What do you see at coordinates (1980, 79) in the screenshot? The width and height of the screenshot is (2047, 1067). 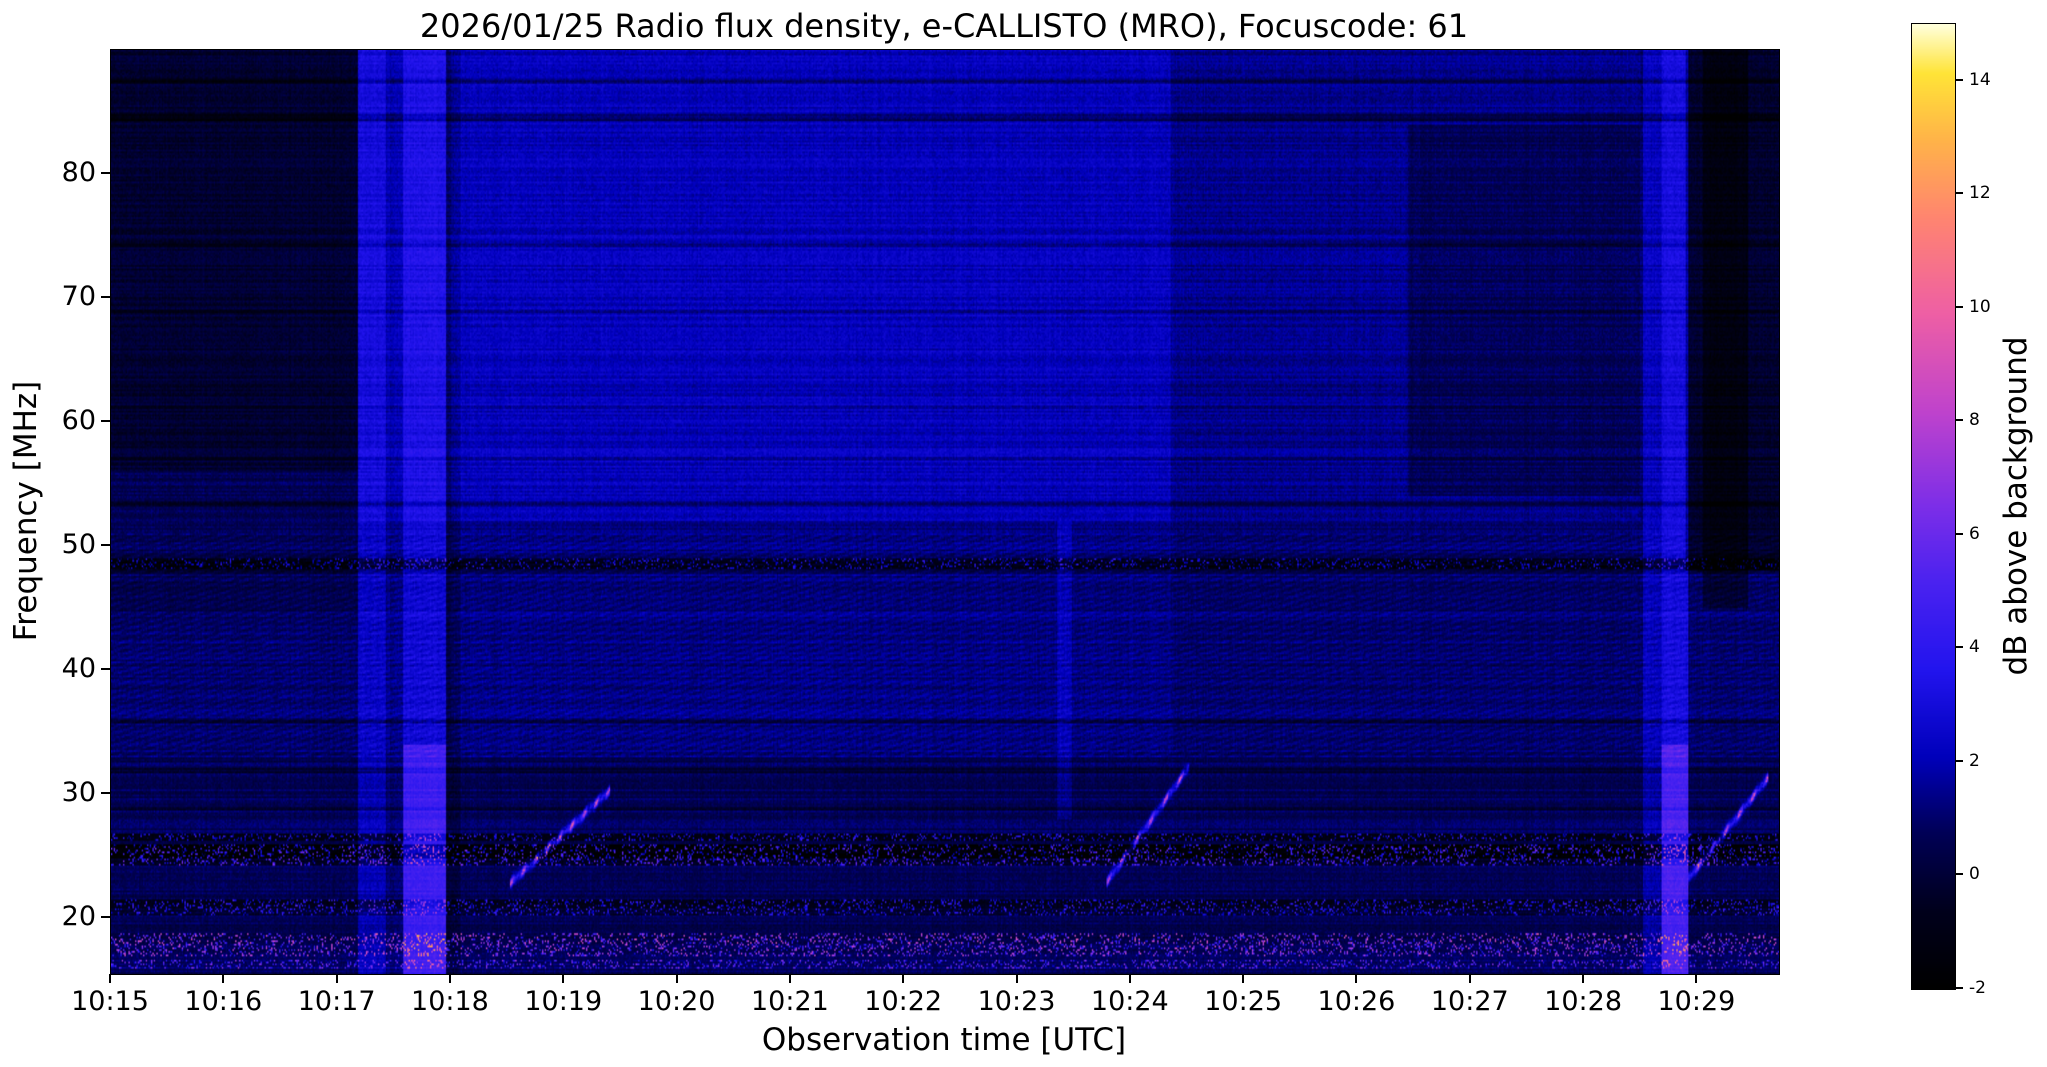 I see `colorbar-tick-label: 14` at bounding box center [1980, 79].